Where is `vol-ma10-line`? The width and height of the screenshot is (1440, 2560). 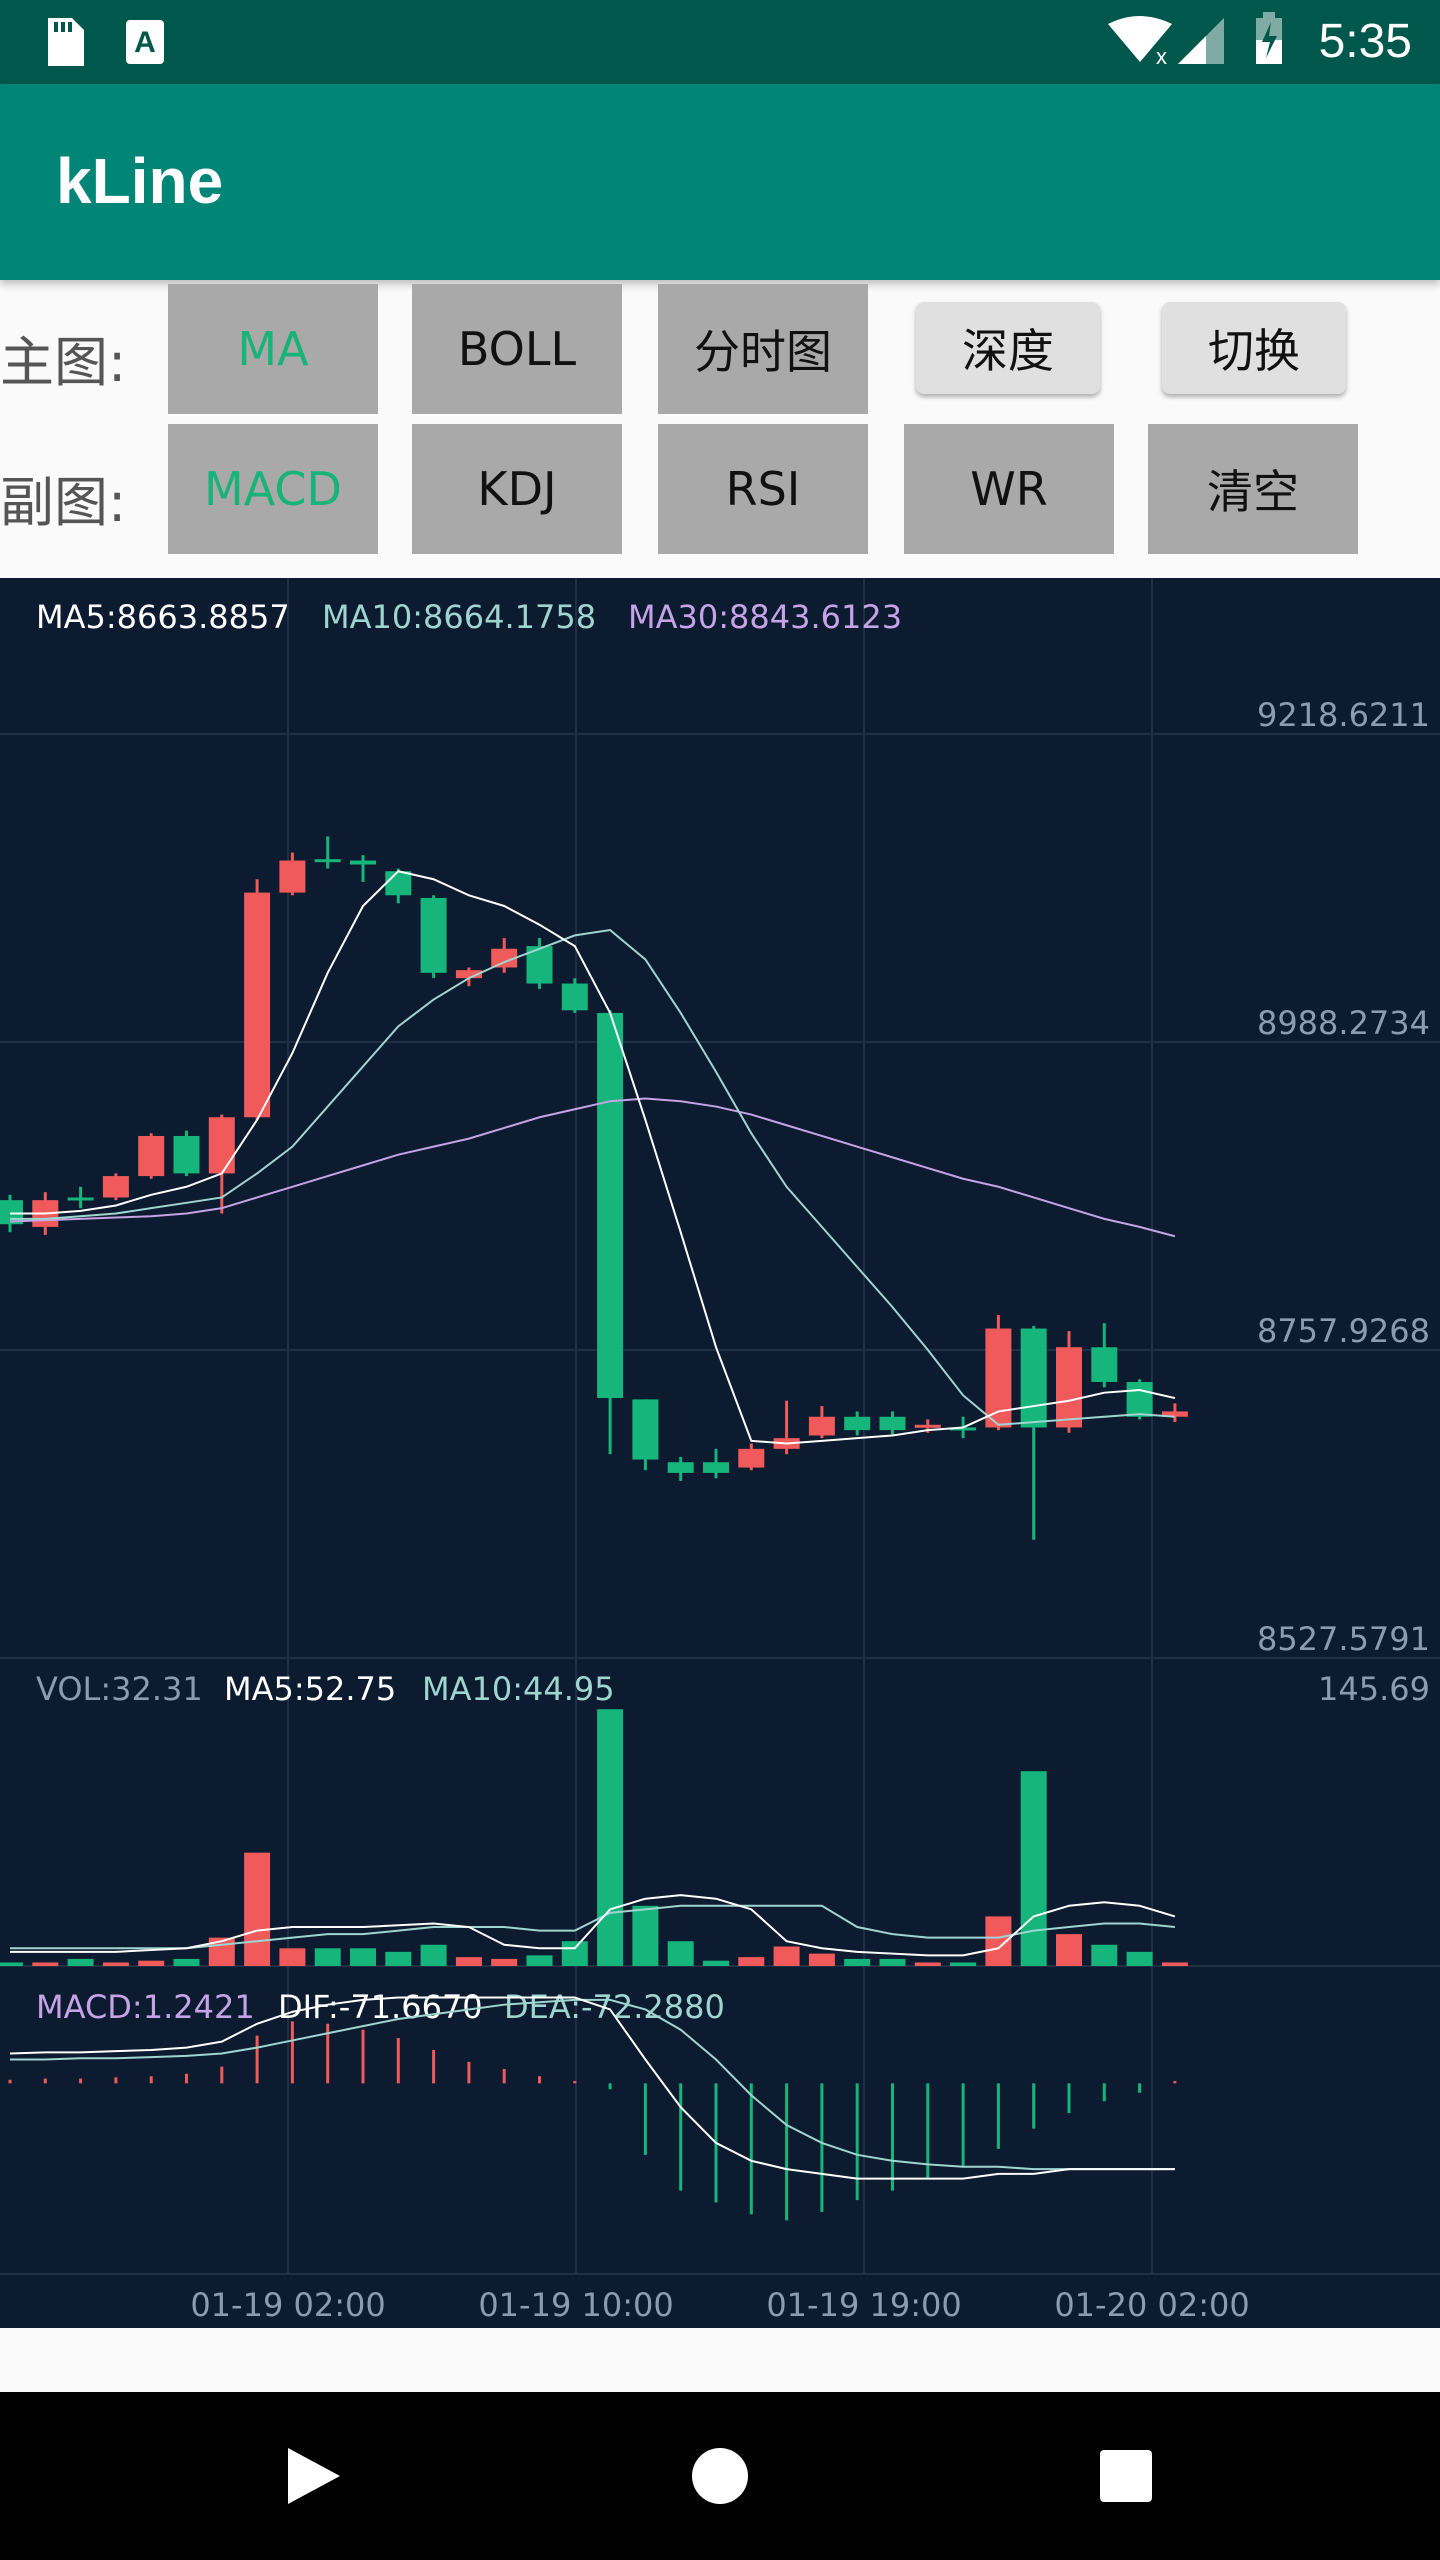
vol-ma10-line is located at coordinates (592, 1927).